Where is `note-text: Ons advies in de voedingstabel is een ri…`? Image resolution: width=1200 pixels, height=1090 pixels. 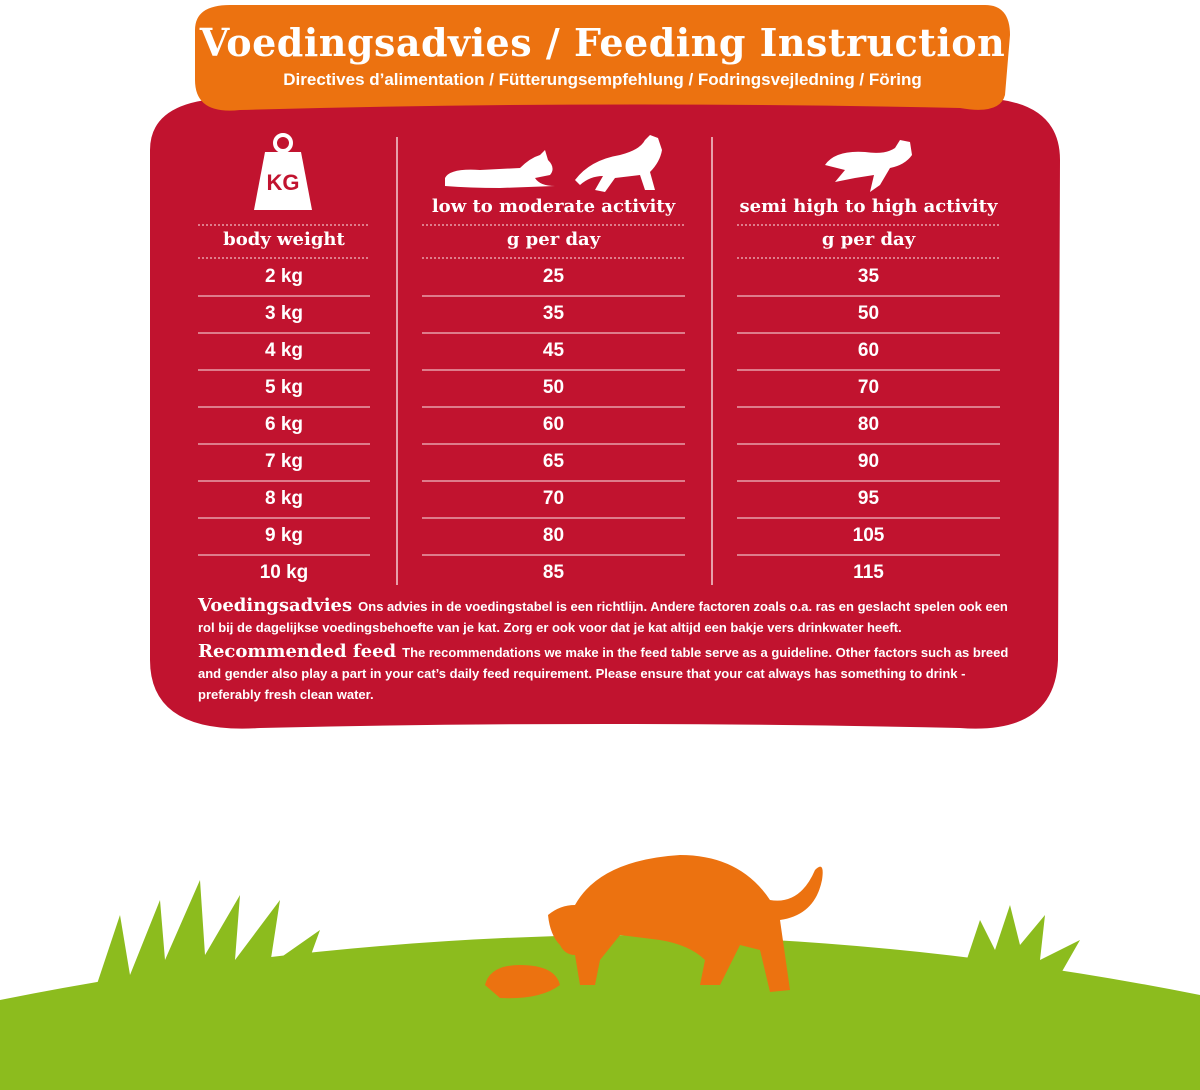 note-text: Ons advies in de voedingstabel is een ri… is located at coordinates (603, 617).